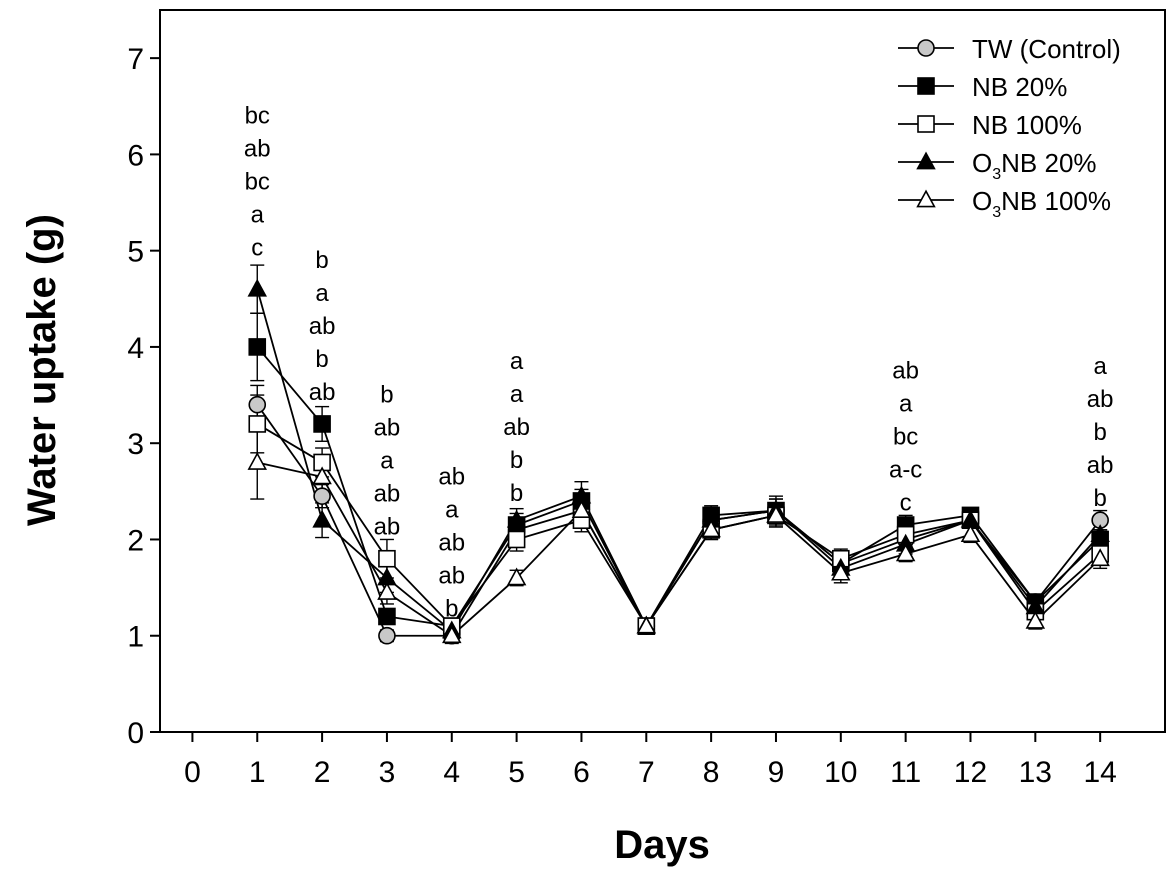  I want to click on legend-entry: O3NB 20%, so click(997, 165).